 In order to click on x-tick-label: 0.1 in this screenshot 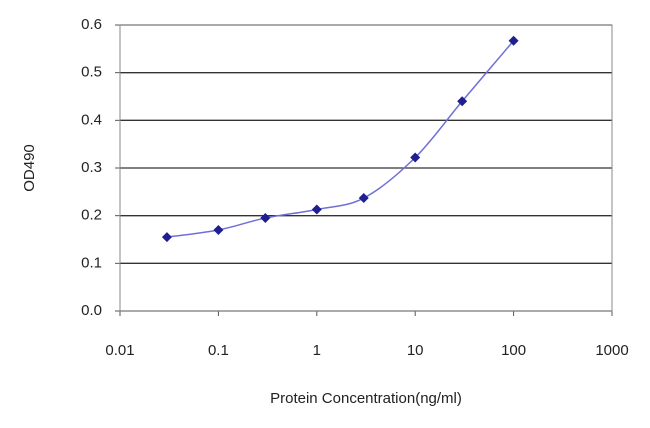, I will do `click(218, 350)`.